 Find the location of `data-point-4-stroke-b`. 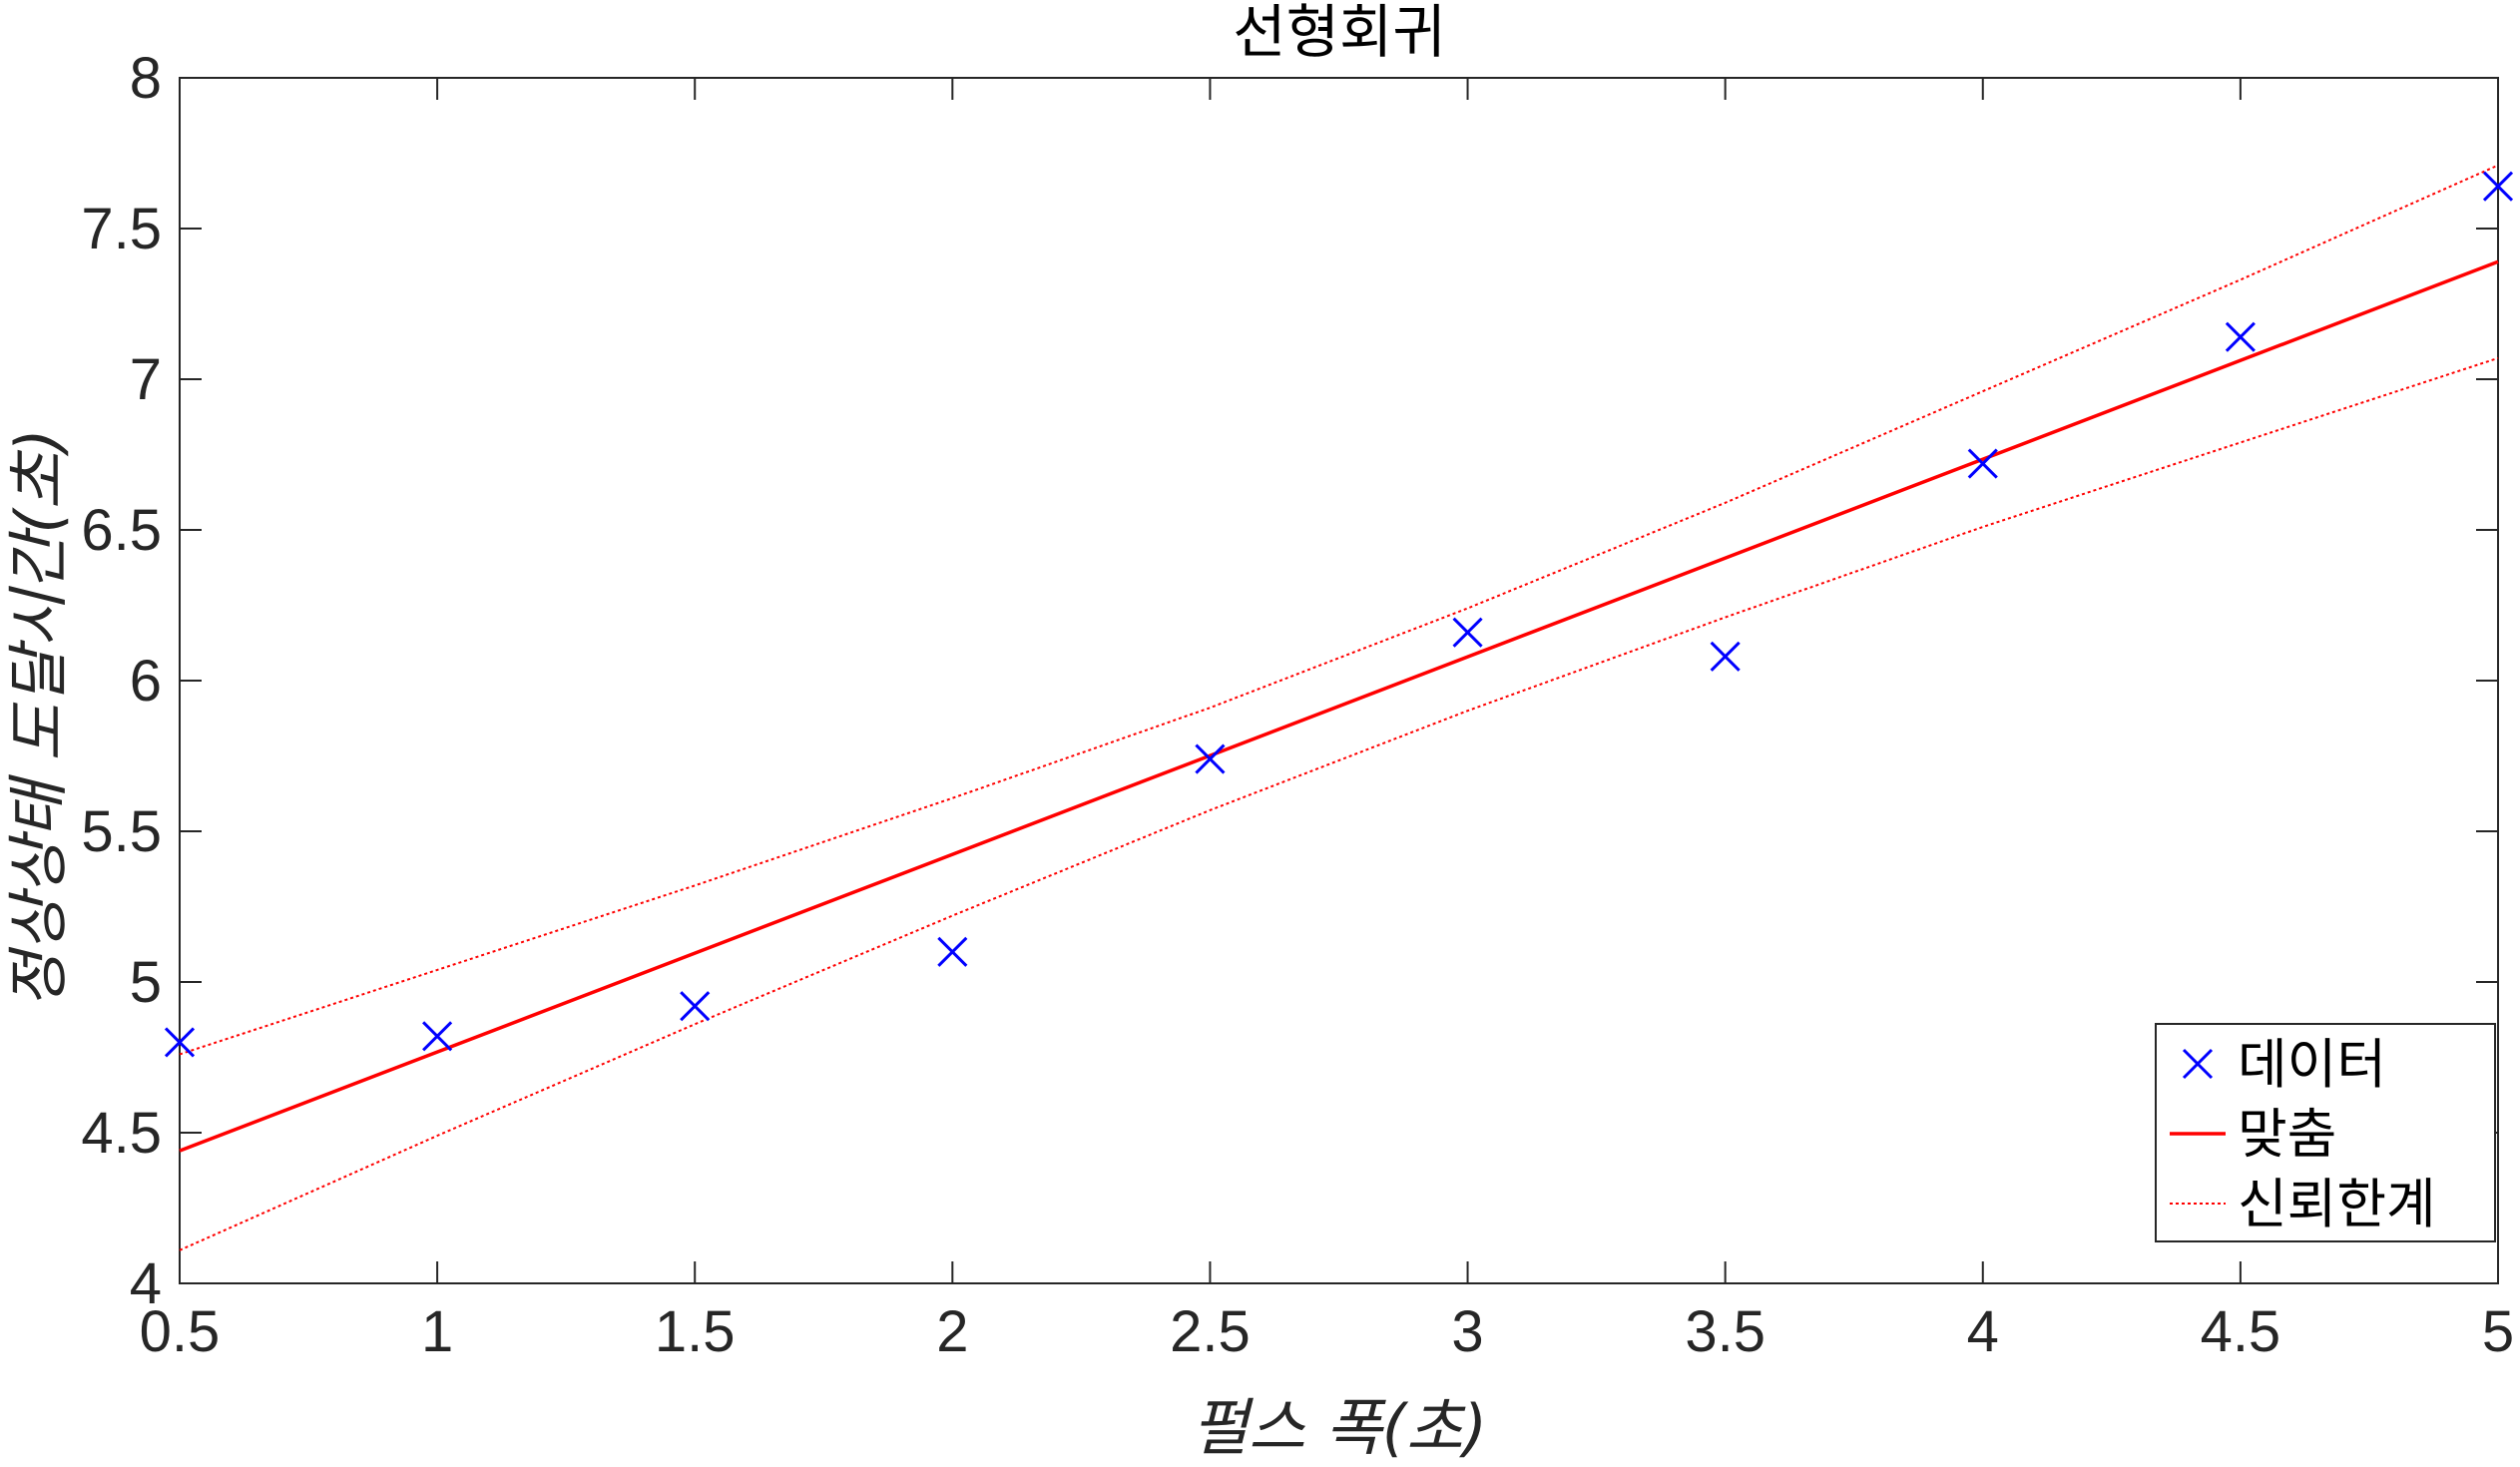

data-point-4-stroke-b is located at coordinates (1210, 758).